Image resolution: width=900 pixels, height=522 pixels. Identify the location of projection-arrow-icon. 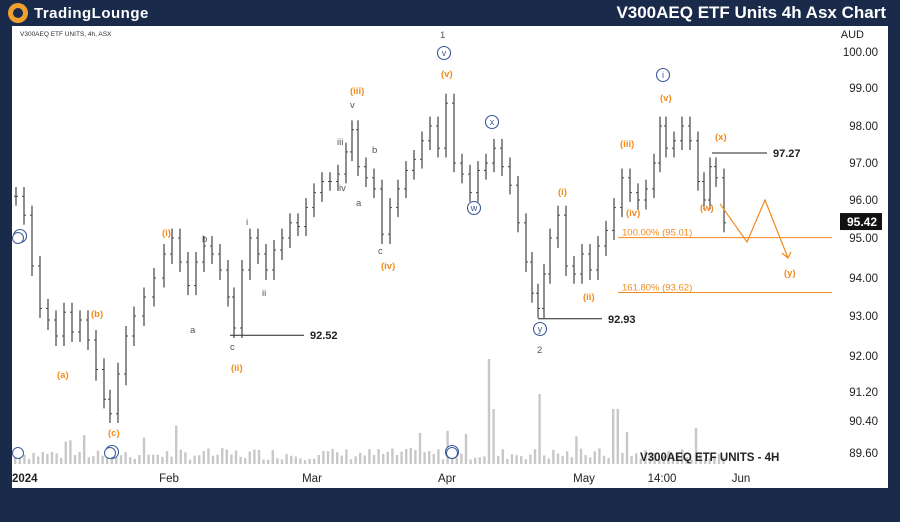
(786, 255).